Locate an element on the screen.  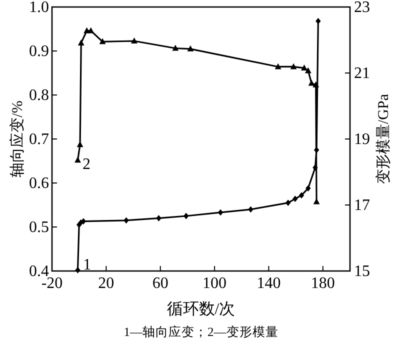
y2-tick-label: 19 is located at coordinates (362, 139).